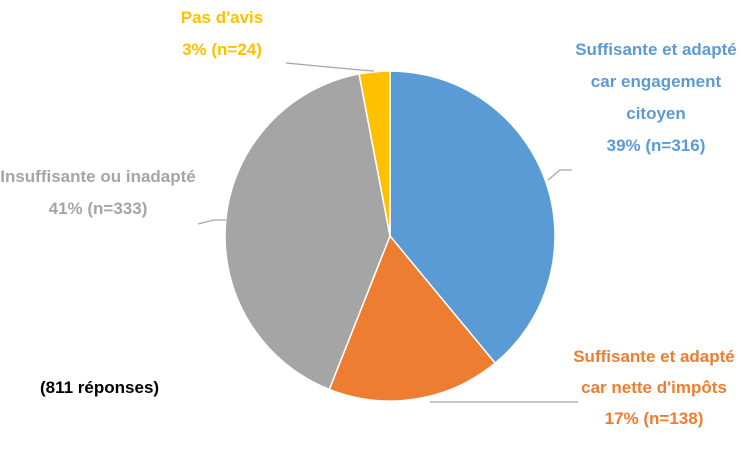  I want to click on slice-label: Insuffisante ou inadapté 41% (n=333), so click(98, 193).